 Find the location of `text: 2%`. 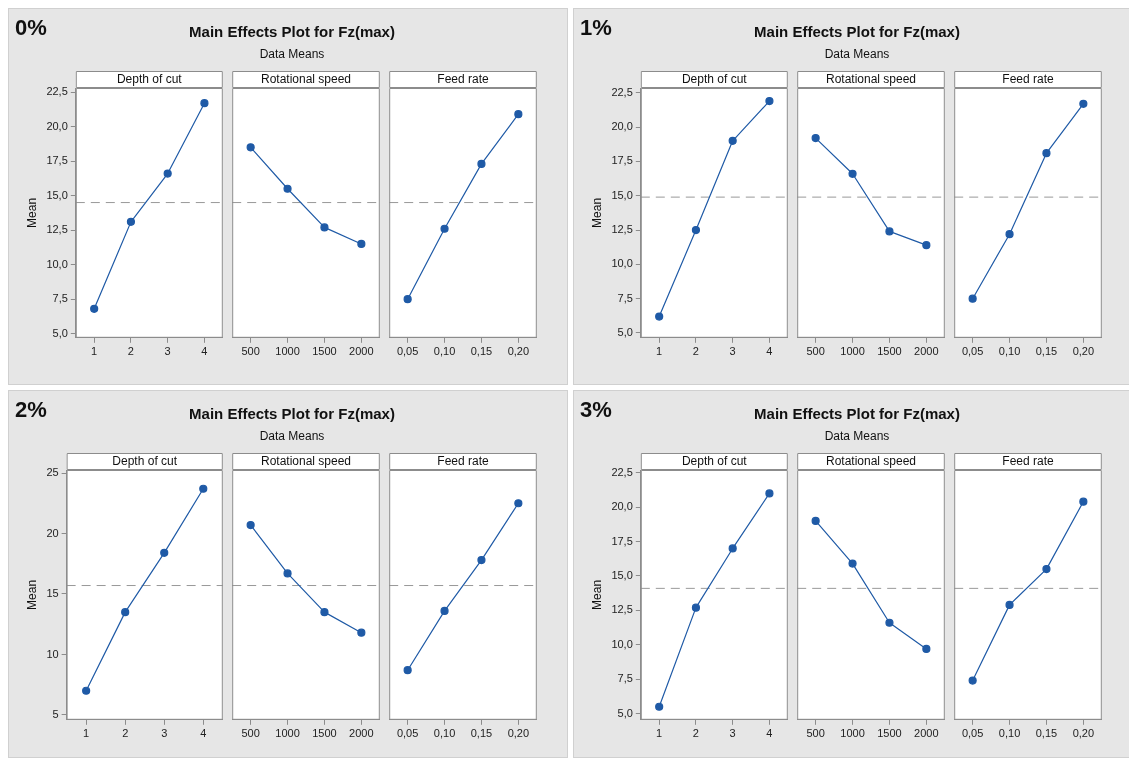

text: 2% is located at coordinates (31, 410).